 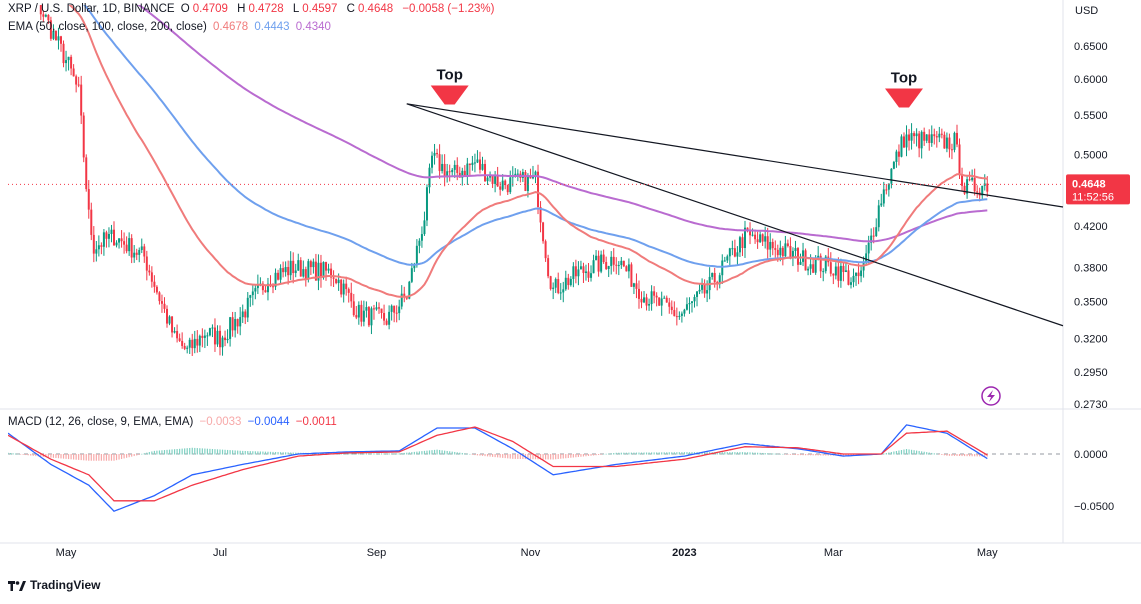 What do you see at coordinates (833, 553) in the screenshot?
I see `time-tick: Mar` at bounding box center [833, 553].